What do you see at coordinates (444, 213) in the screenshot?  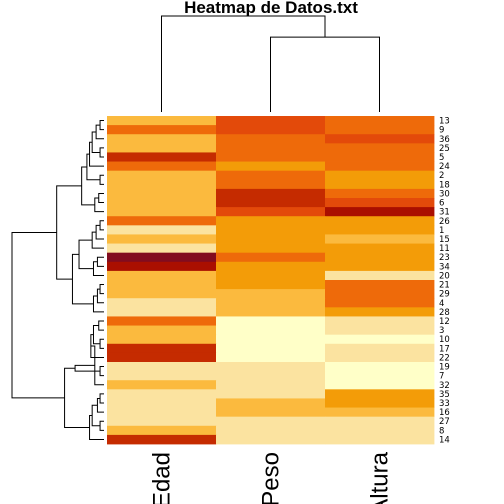 I see `row-tick-label: 31` at bounding box center [444, 213].